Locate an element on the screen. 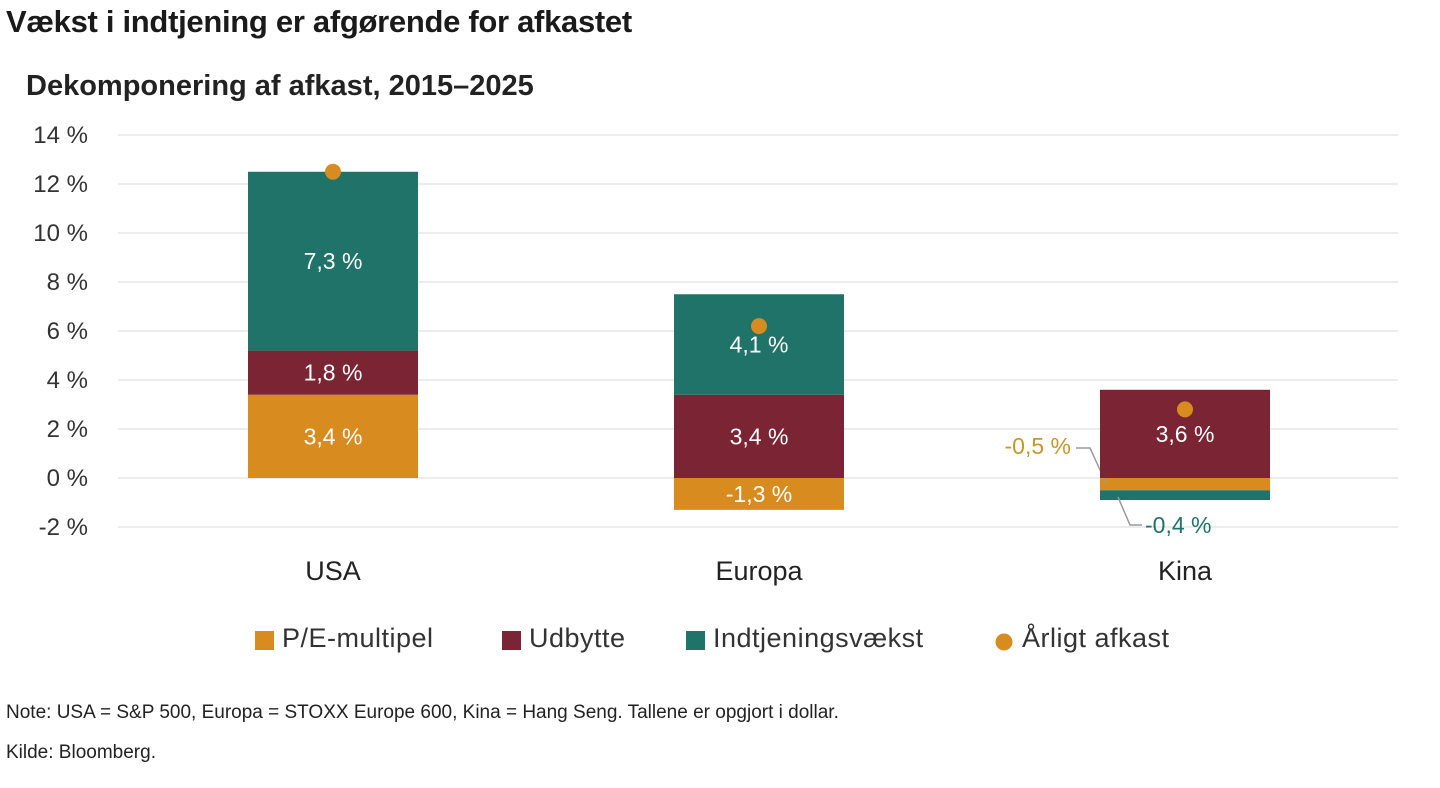 This screenshot has width=1440, height=788. x-category-label: USA is located at coordinates (333, 571).